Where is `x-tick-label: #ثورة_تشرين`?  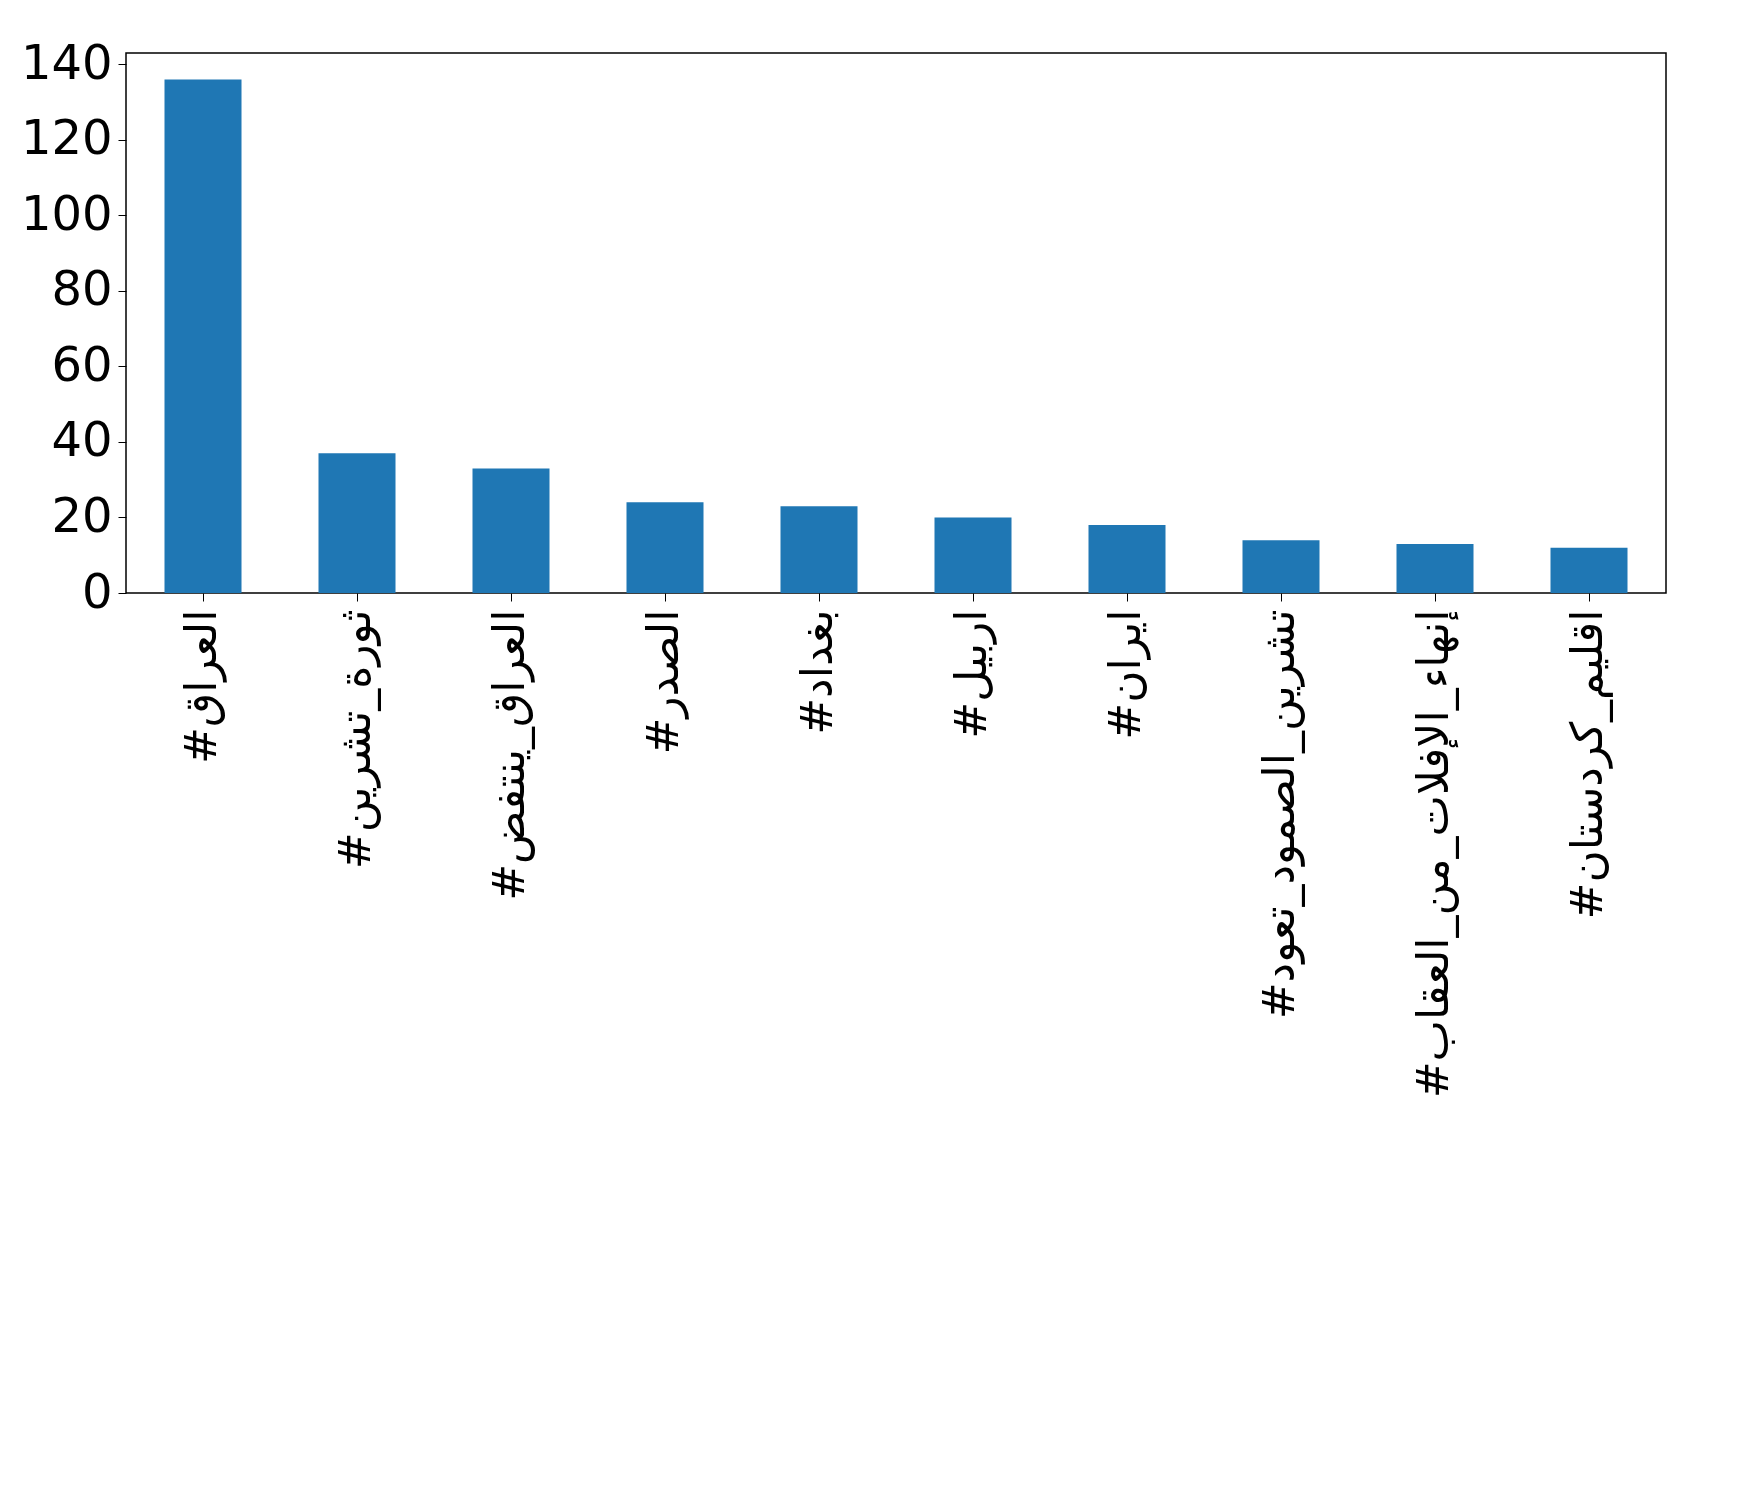 x-tick-label: #ثورة_تشرين is located at coordinates (355, 739).